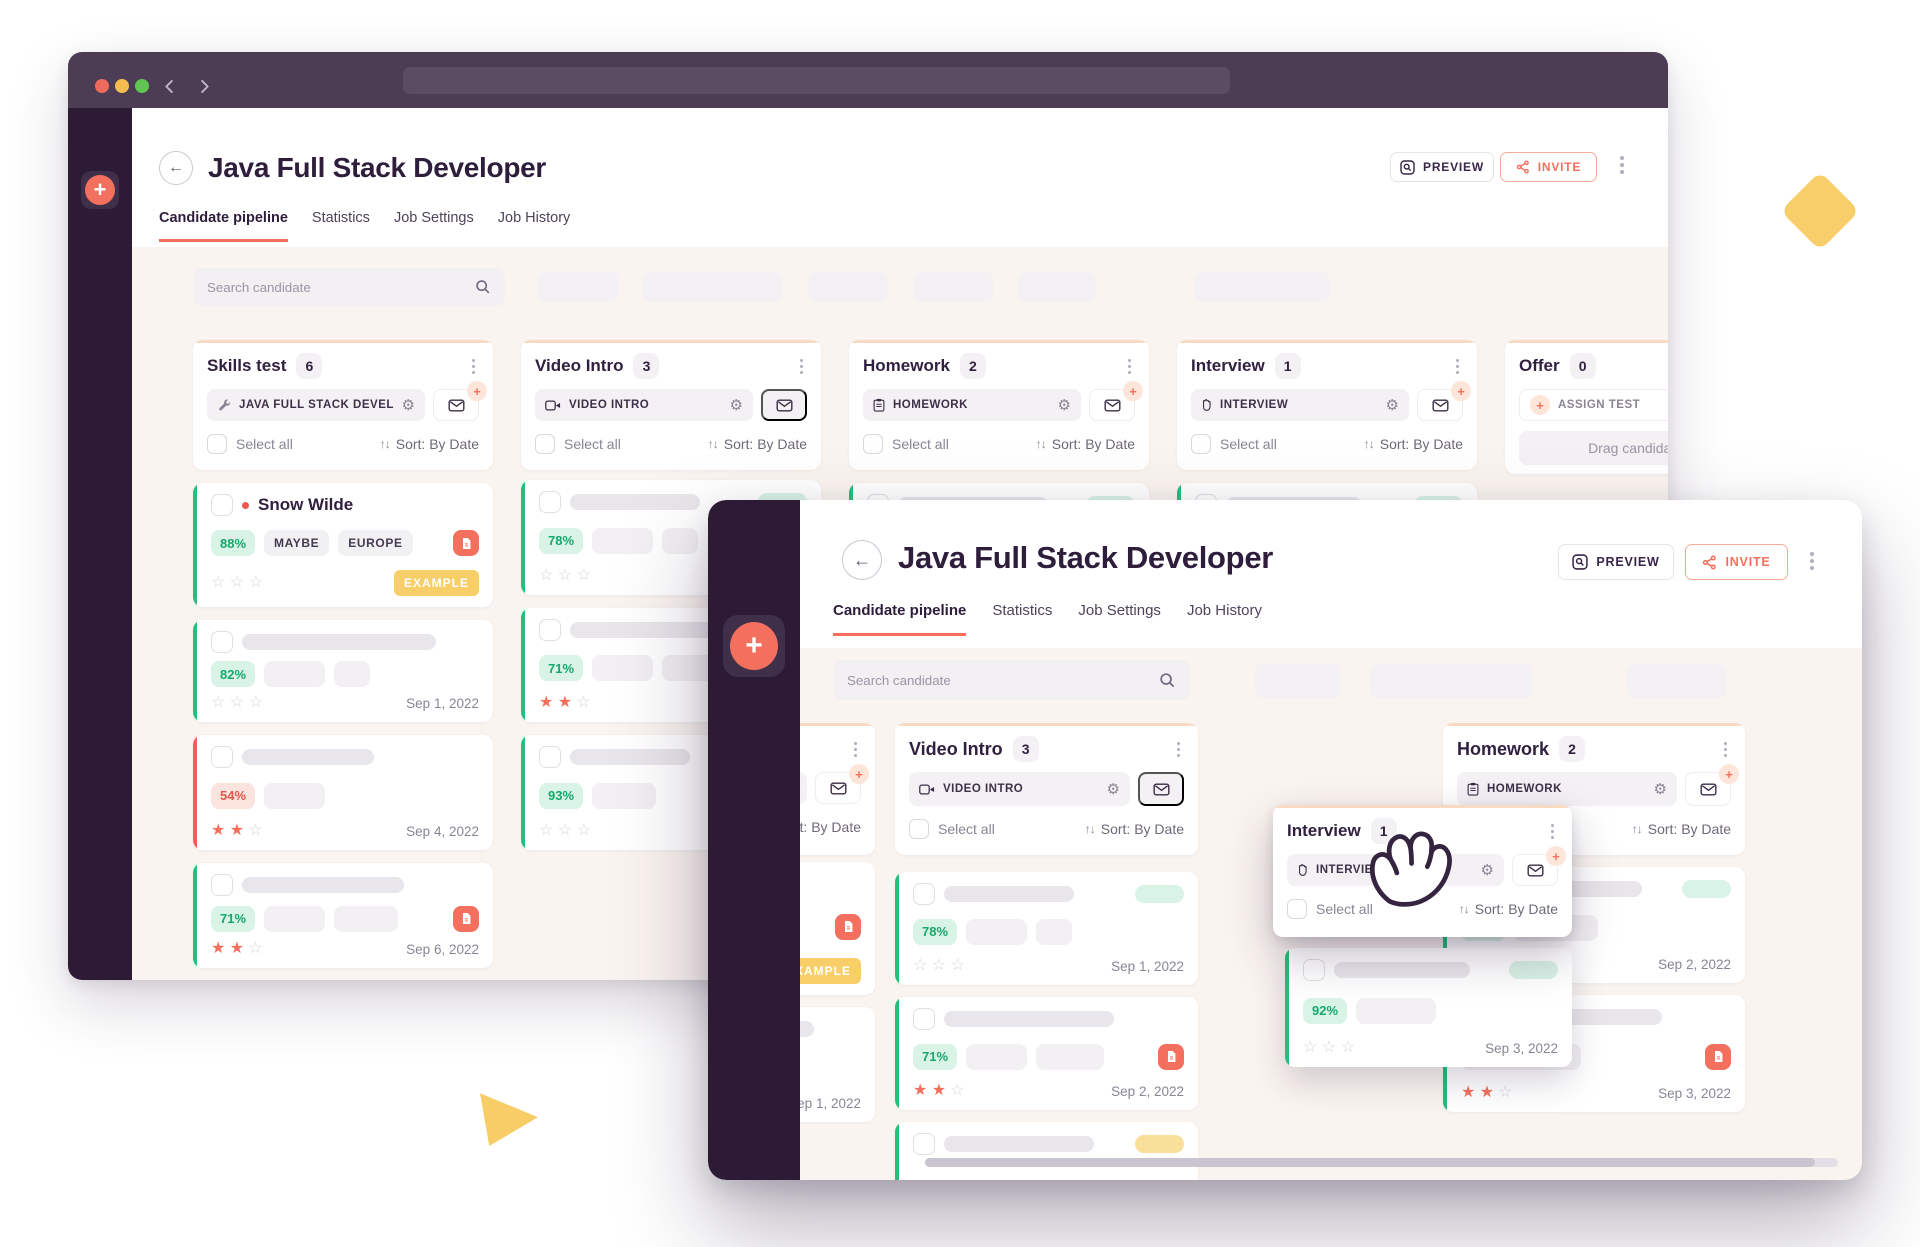 This screenshot has height=1247, width=1920. What do you see at coordinates (1370, 1162) in the screenshot?
I see `scrollbar-thumb` at bounding box center [1370, 1162].